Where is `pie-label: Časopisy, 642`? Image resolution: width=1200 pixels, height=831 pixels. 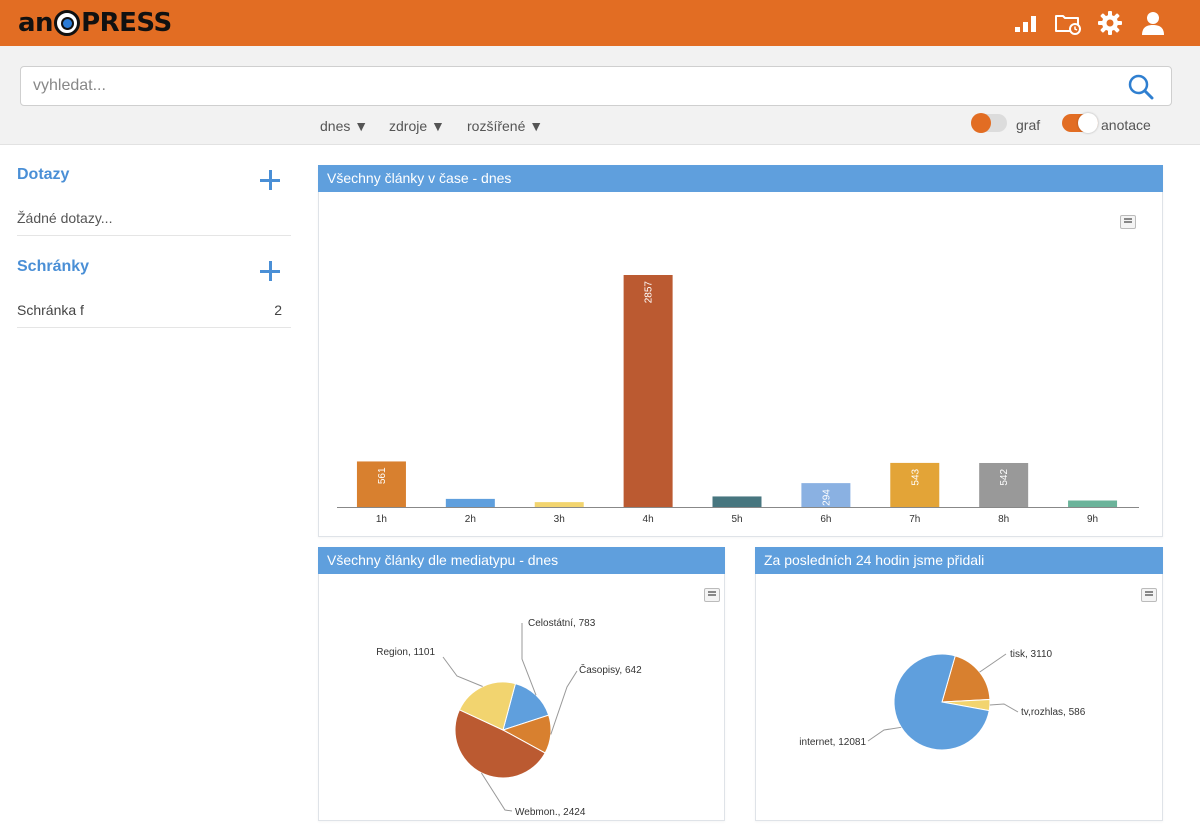
pie-label: Časopisy, 642 is located at coordinates (610, 669).